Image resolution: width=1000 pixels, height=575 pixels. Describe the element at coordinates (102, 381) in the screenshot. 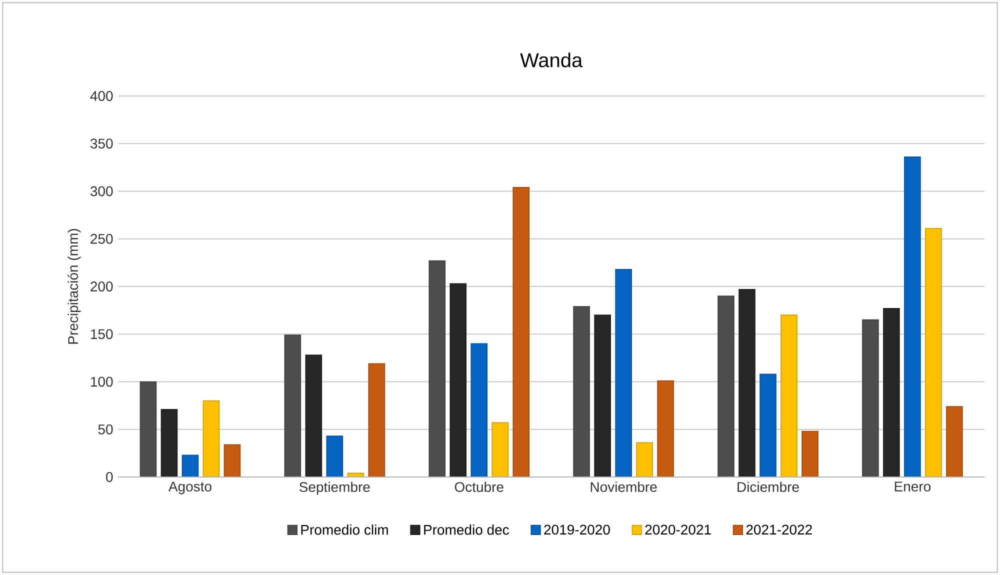

I see `y-tick-label: 100` at that location.